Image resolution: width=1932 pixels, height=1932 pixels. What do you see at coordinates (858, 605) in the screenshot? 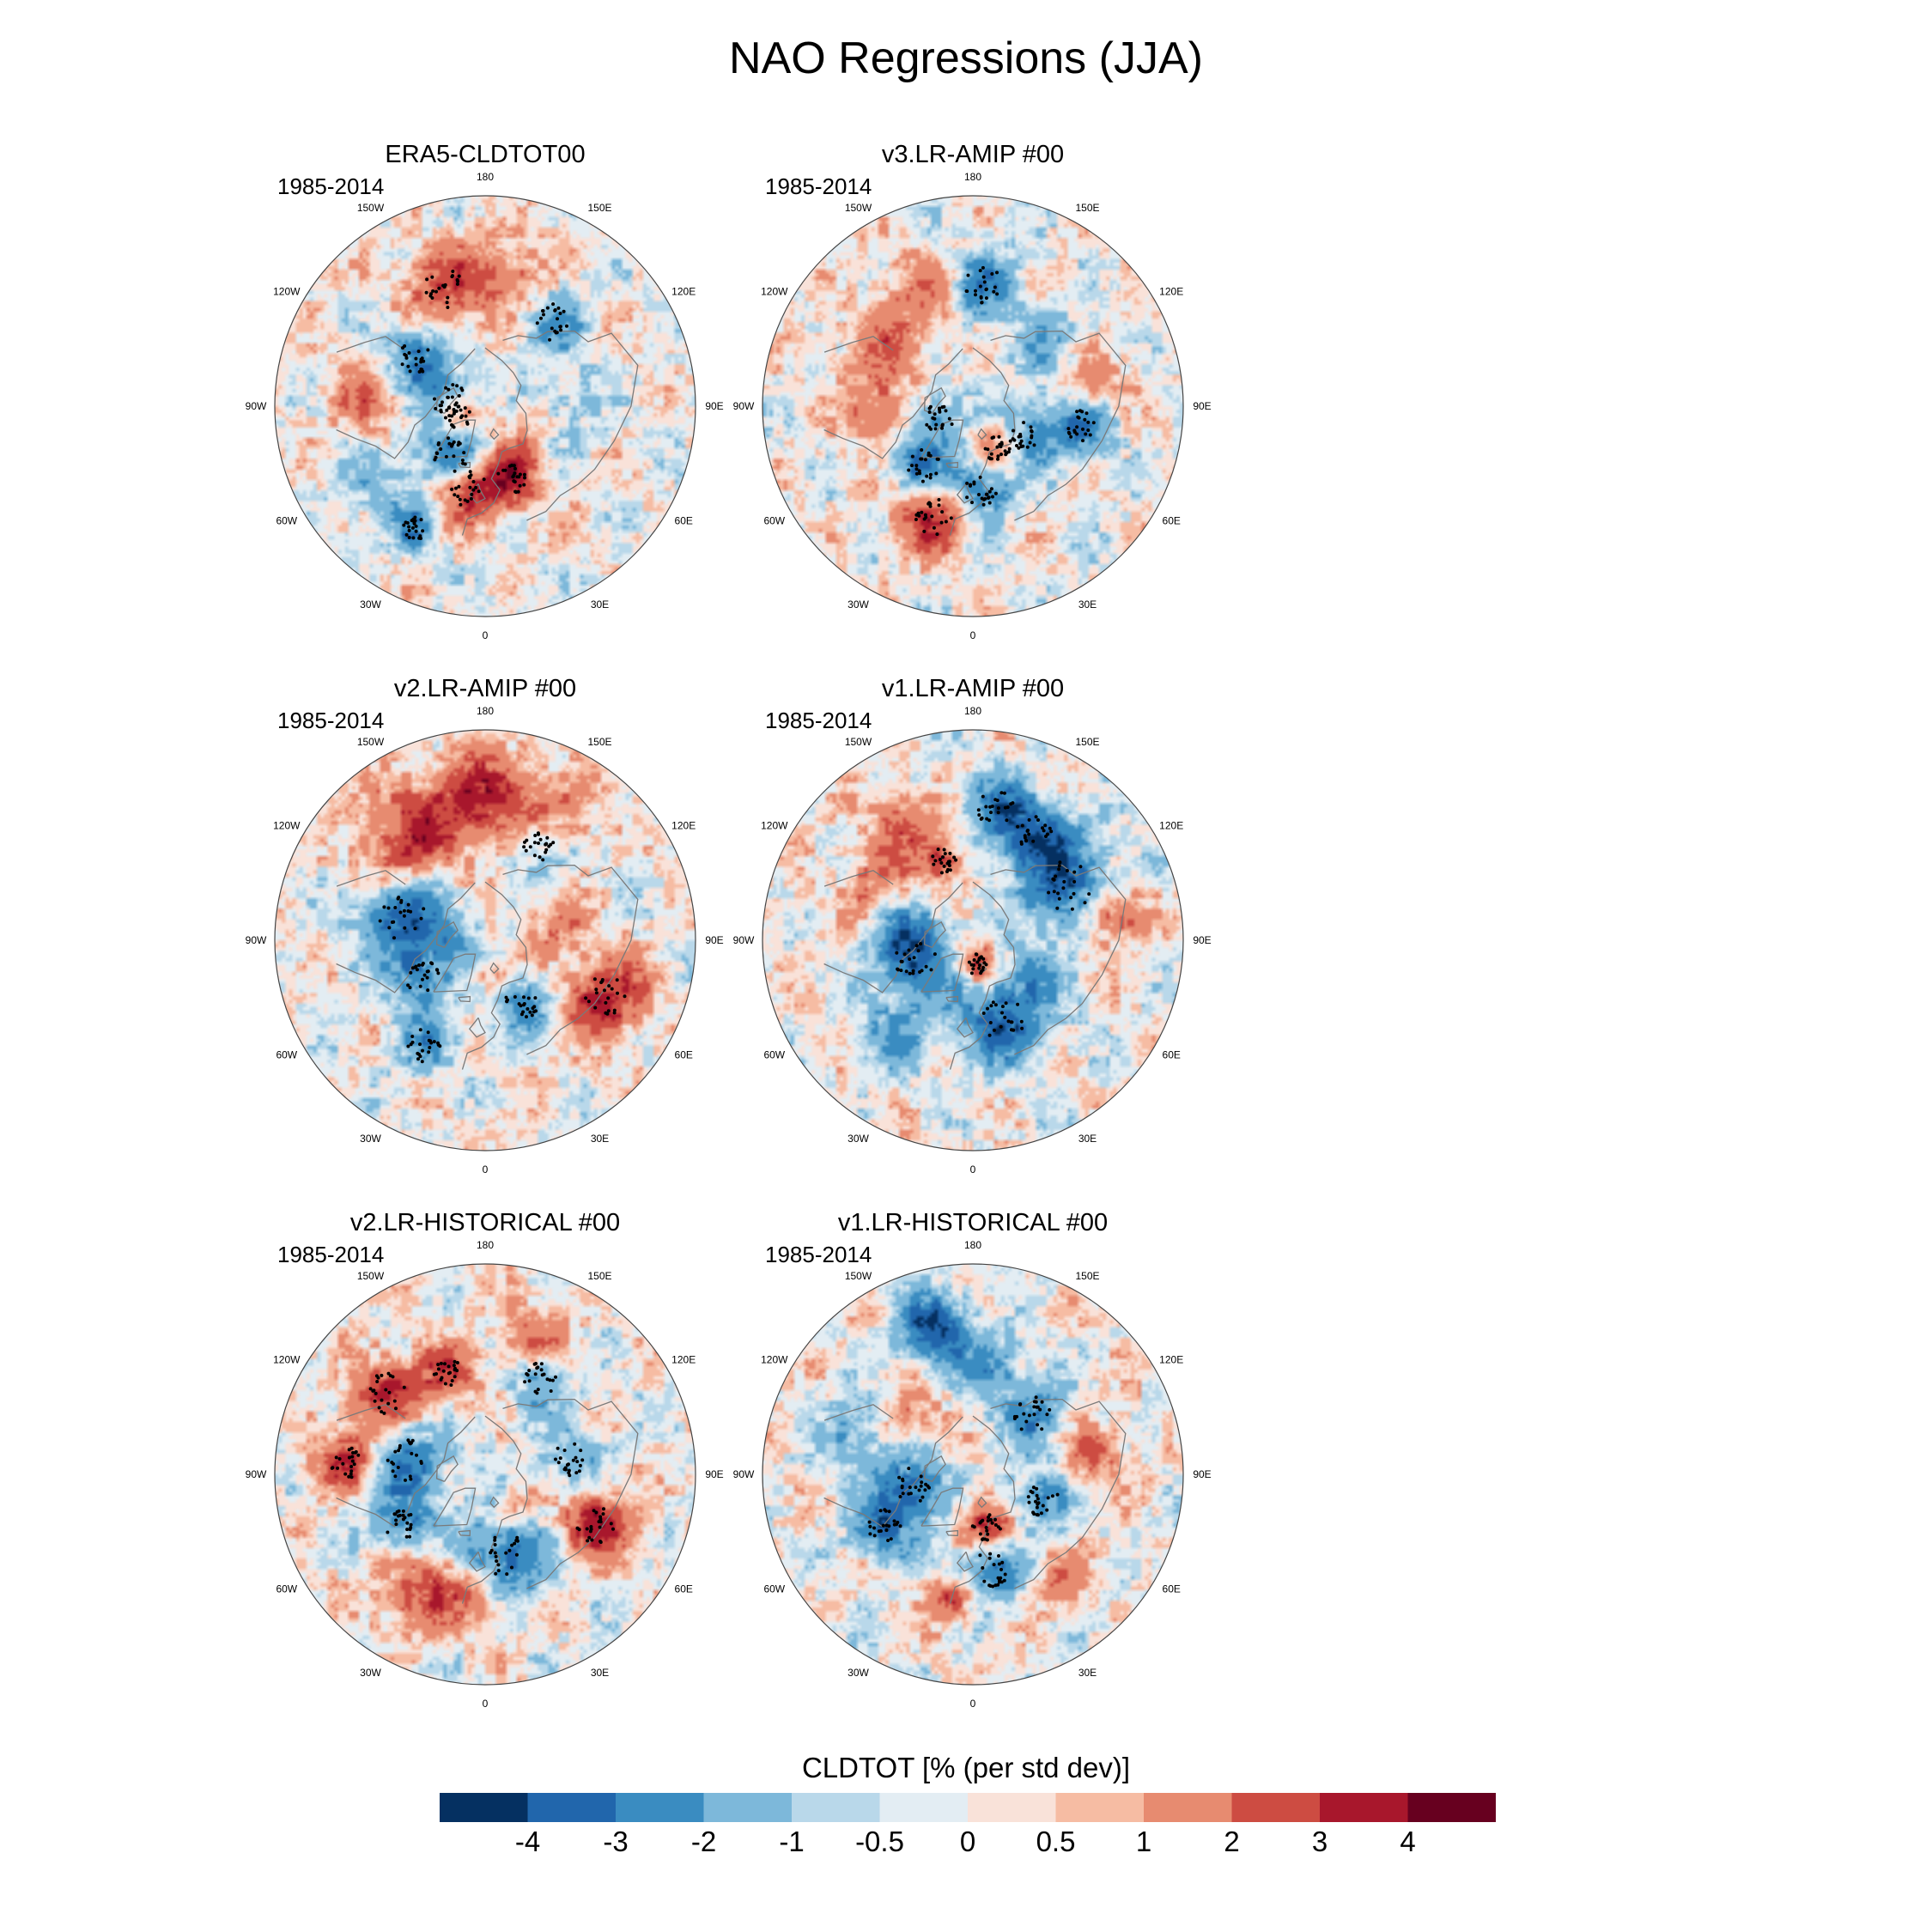
I see `longitude-label: 30W` at bounding box center [858, 605].